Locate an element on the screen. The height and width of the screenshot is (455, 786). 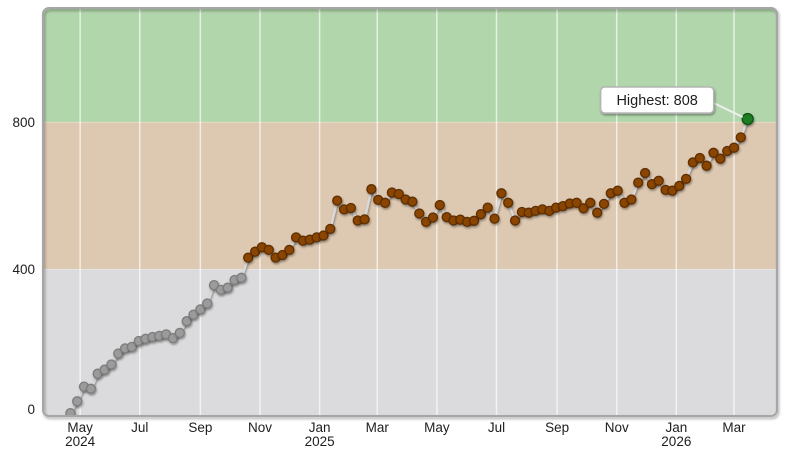
x-axis-sublabel: 2025 is located at coordinates (320, 441).